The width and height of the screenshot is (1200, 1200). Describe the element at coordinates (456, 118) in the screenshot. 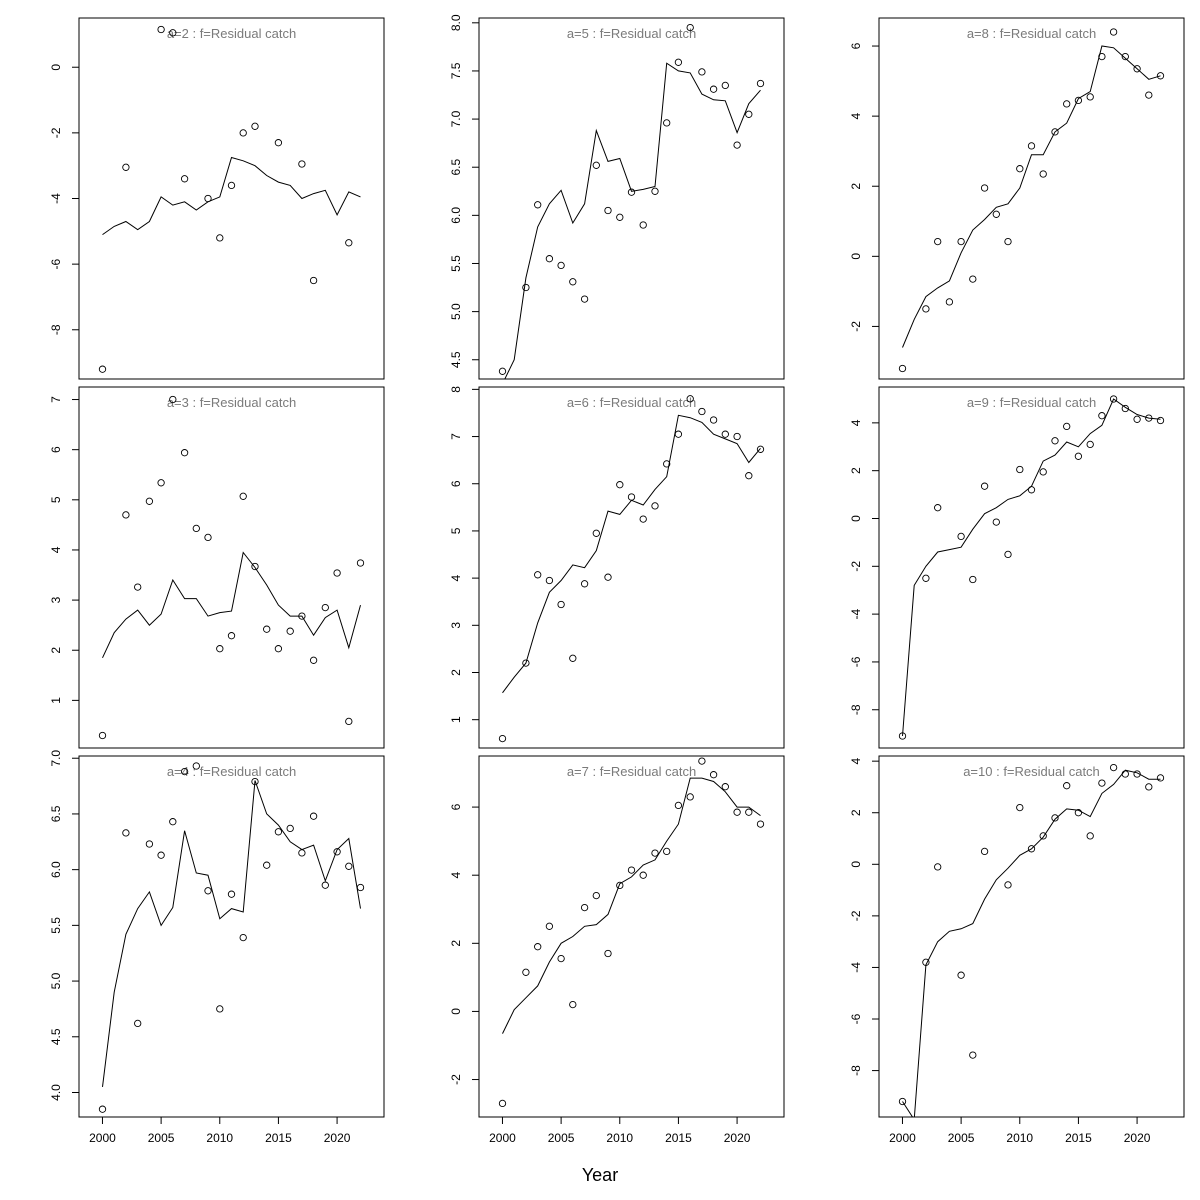

I see `y-tick-label: 7.0` at that location.